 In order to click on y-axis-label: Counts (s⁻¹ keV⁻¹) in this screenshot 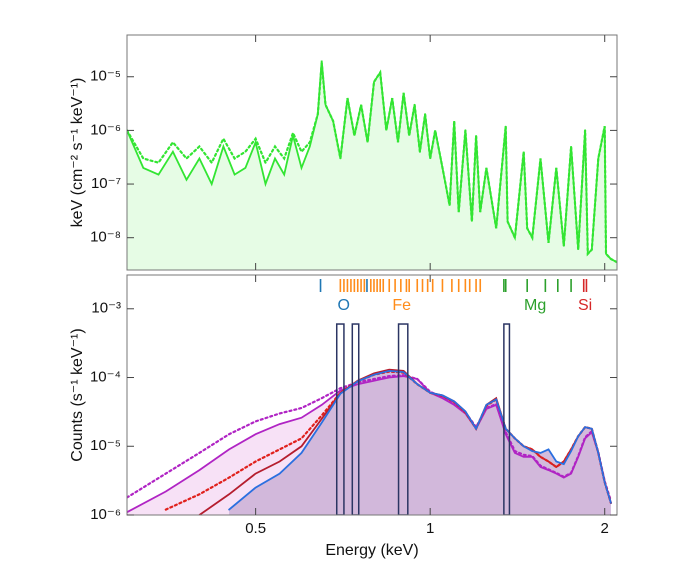, I will do `click(77, 394)`.